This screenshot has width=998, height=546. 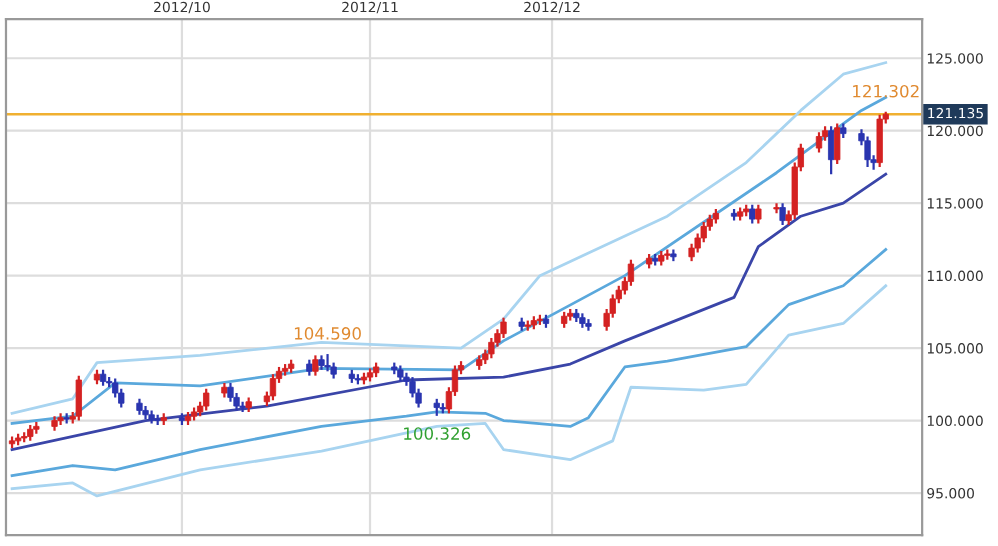 What do you see at coordinates (437, 433) in the screenshot?
I see `annotation: 100.326` at bounding box center [437, 433].